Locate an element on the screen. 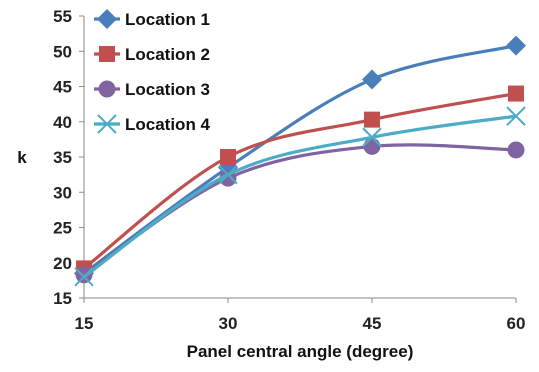 This screenshot has height=372, width=539. y-tick-label: 15 is located at coordinates (62, 298).